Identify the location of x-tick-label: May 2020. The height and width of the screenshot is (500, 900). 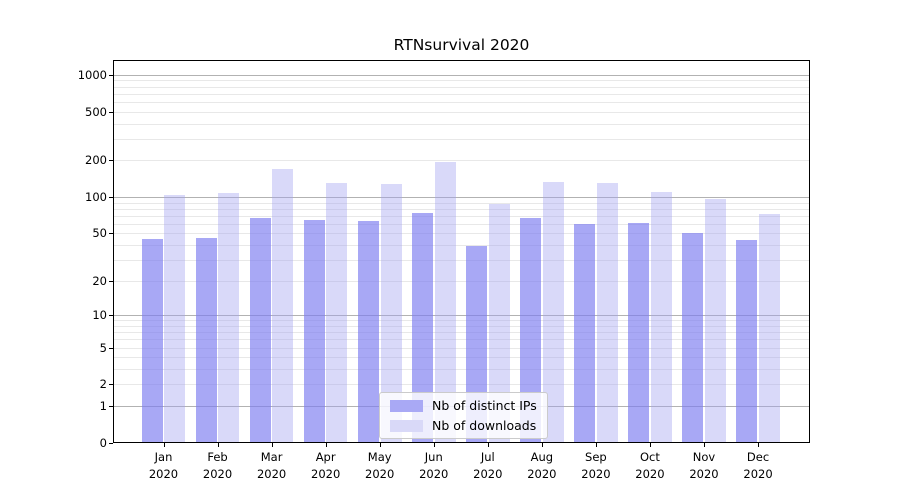
(380, 466).